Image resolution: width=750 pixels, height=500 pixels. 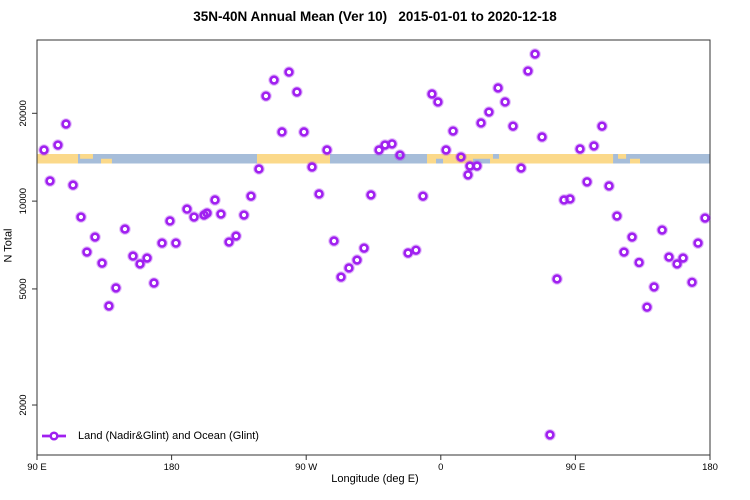 What do you see at coordinates (23, 404) in the screenshot?
I see `y-tick-label: 2000` at bounding box center [23, 404].